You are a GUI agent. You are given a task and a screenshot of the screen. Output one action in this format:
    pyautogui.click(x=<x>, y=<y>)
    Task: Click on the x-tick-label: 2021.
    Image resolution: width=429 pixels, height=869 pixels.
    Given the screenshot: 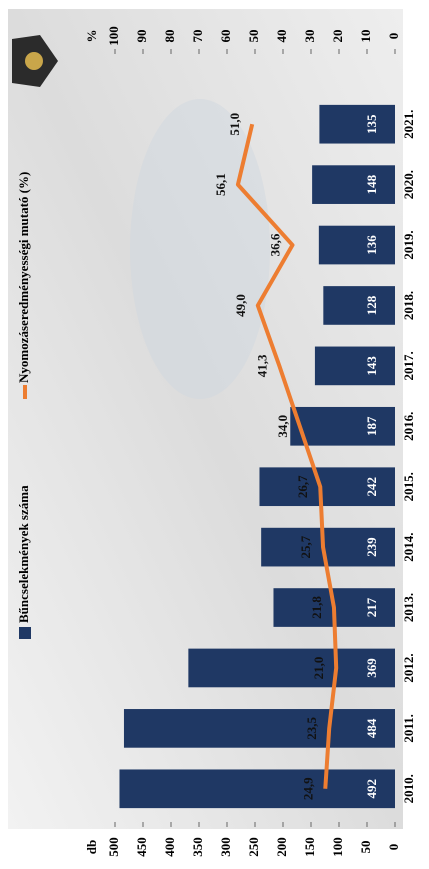 What is the action you would take?
    pyautogui.click(x=408, y=124)
    